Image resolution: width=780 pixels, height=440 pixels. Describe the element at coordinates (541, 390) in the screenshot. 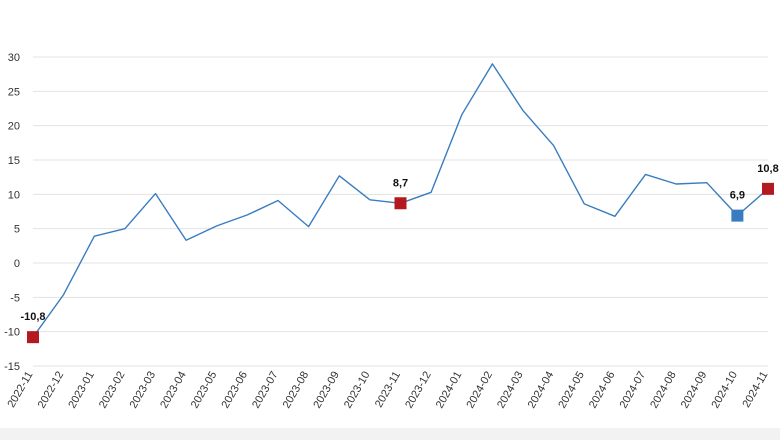

I see `x-tick-label: 2024-04` at that location.